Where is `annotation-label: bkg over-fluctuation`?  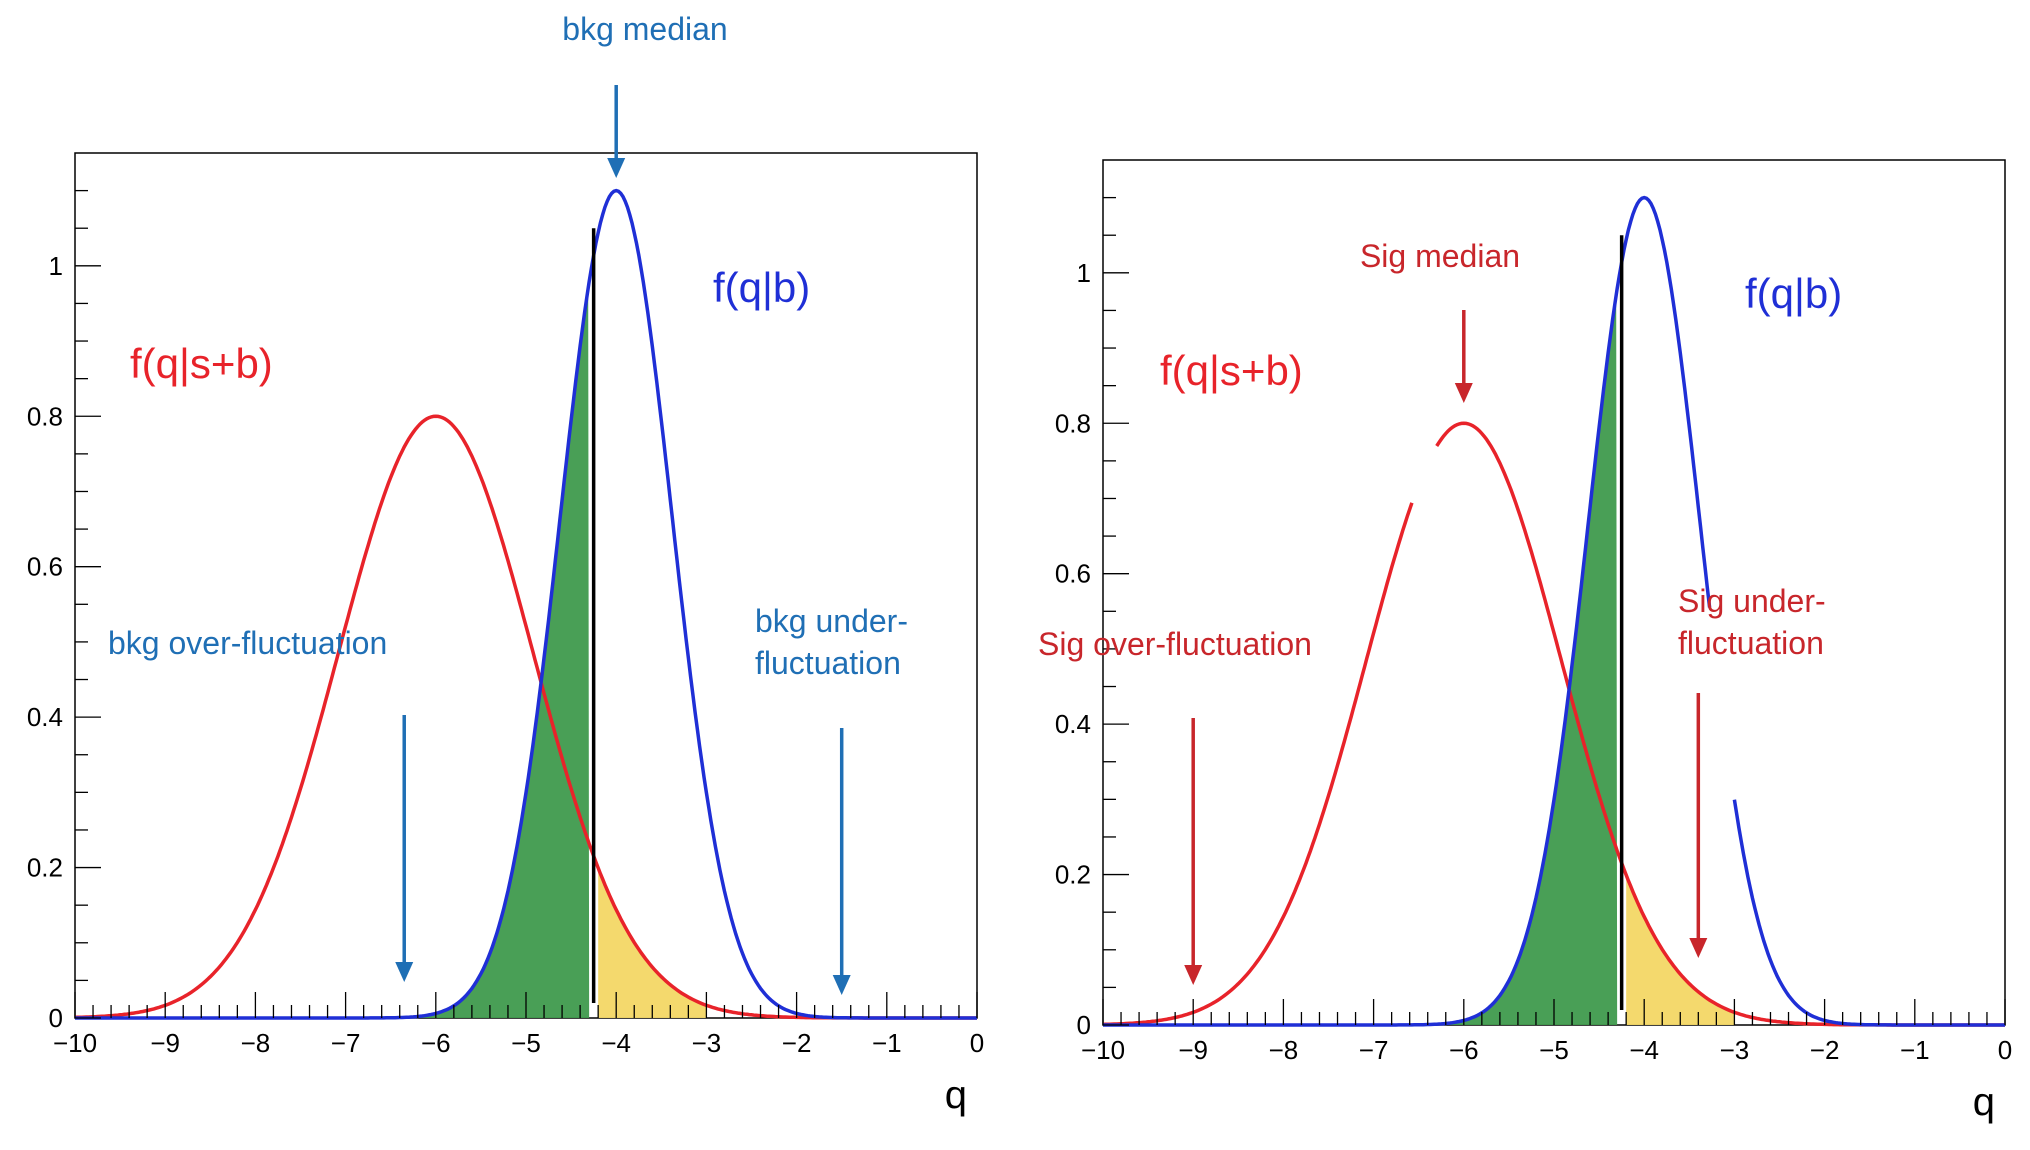 annotation-label: bkg over-fluctuation is located at coordinates (247, 643).